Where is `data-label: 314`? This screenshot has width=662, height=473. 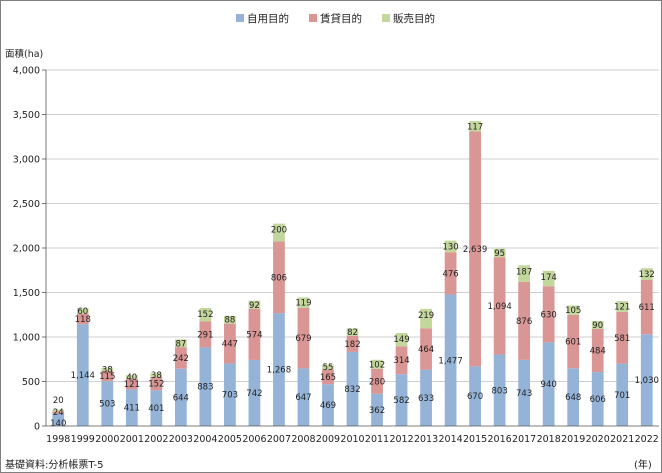
data-label: 314 is located at coordinates (401, 361).